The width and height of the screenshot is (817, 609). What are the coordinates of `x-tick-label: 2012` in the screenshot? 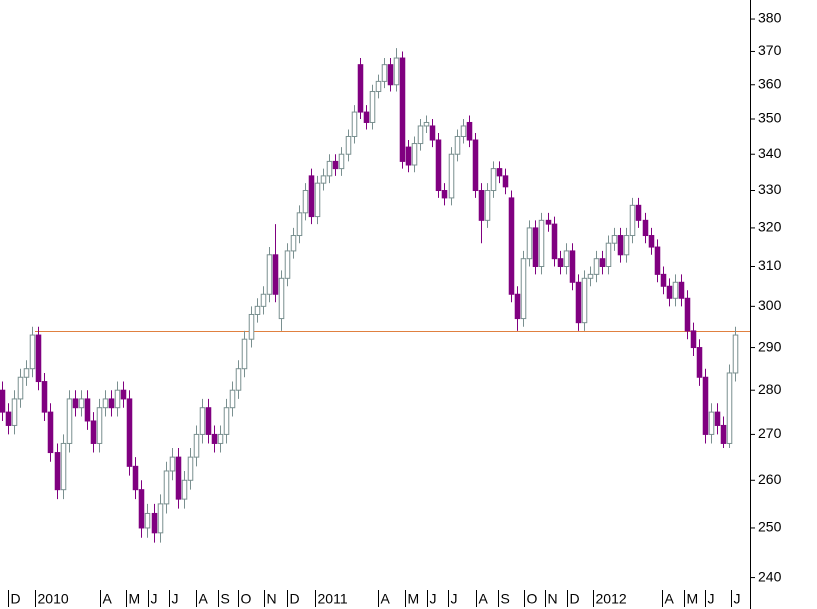 It's located at (611, 599).